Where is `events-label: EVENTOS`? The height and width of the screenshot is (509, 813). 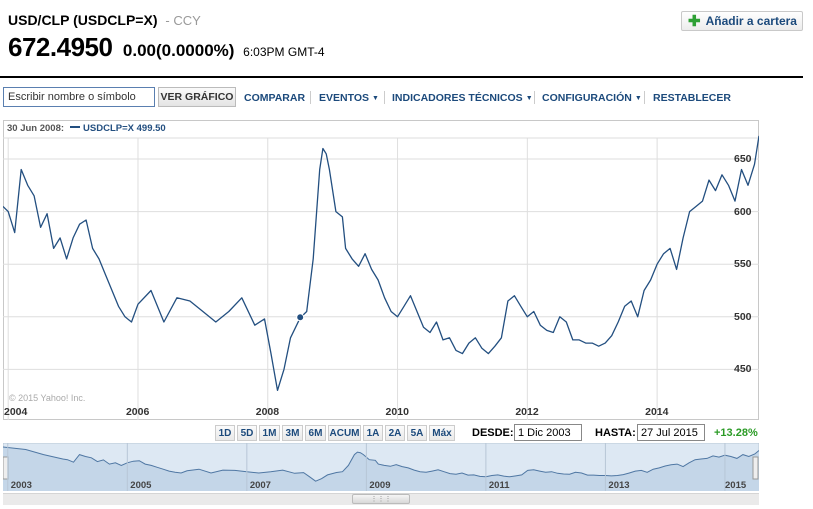
events-label: EVENTOS is located at coordinates (344, 98).